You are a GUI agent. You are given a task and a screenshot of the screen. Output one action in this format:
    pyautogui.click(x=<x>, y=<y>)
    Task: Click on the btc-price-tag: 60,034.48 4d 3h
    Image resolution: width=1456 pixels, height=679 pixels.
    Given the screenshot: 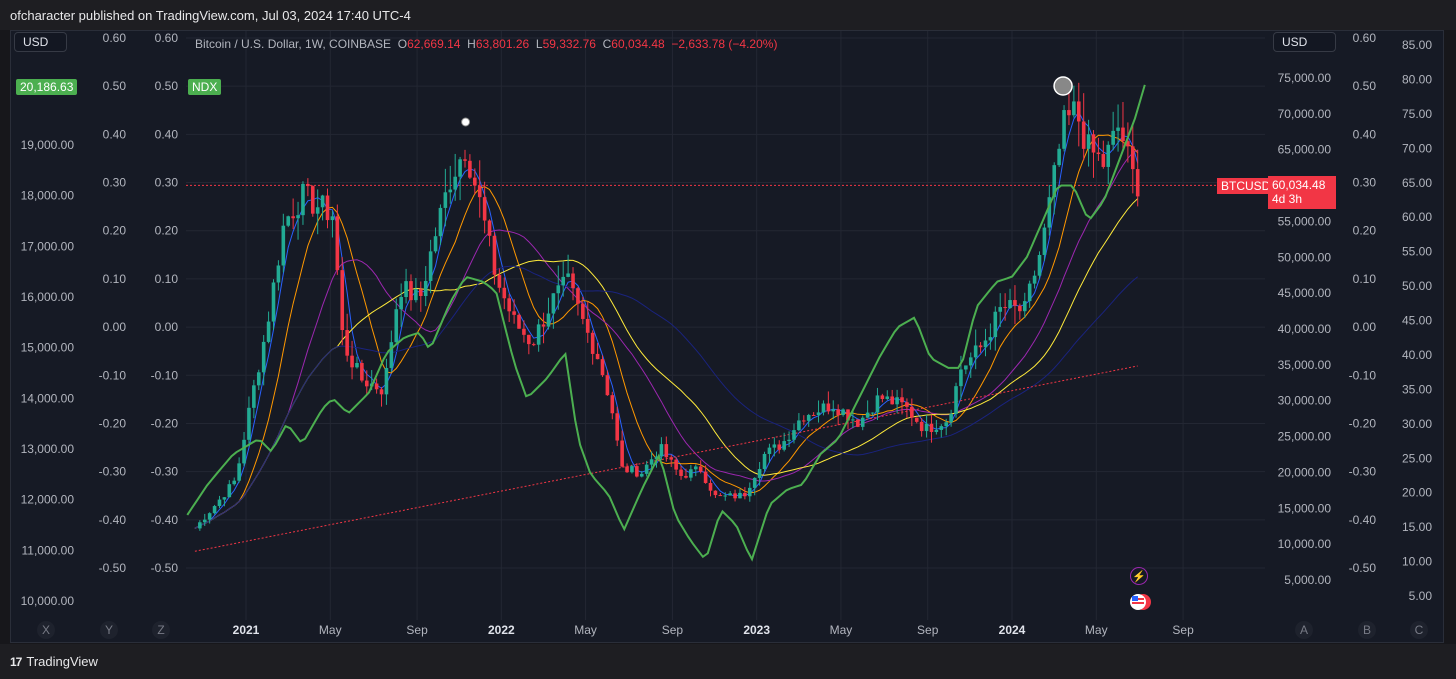 What is the action you would take?
    pyautogui.click(x=1302, y=192)
    